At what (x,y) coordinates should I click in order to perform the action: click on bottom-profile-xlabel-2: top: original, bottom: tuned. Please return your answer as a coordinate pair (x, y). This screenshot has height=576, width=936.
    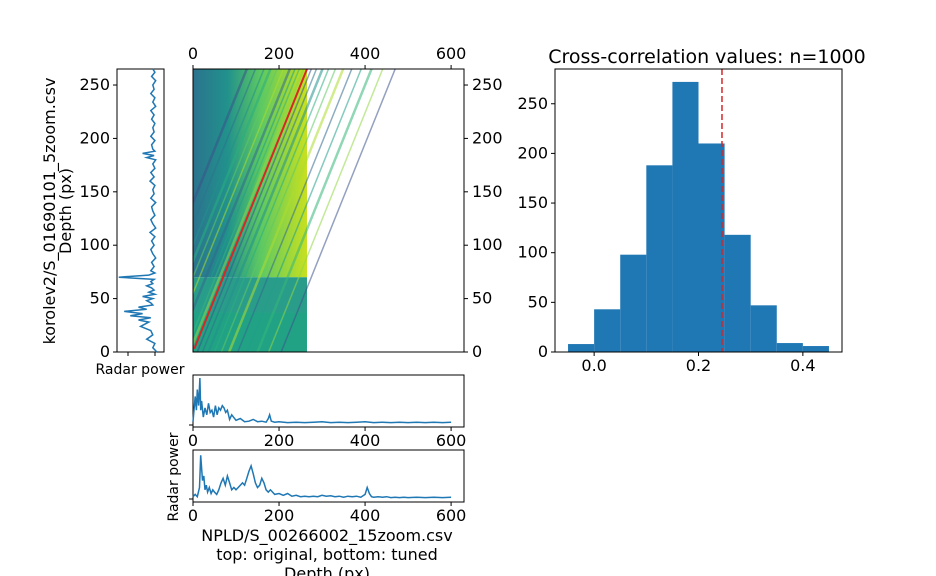
    Looking at the image, I should click on (327, 554).